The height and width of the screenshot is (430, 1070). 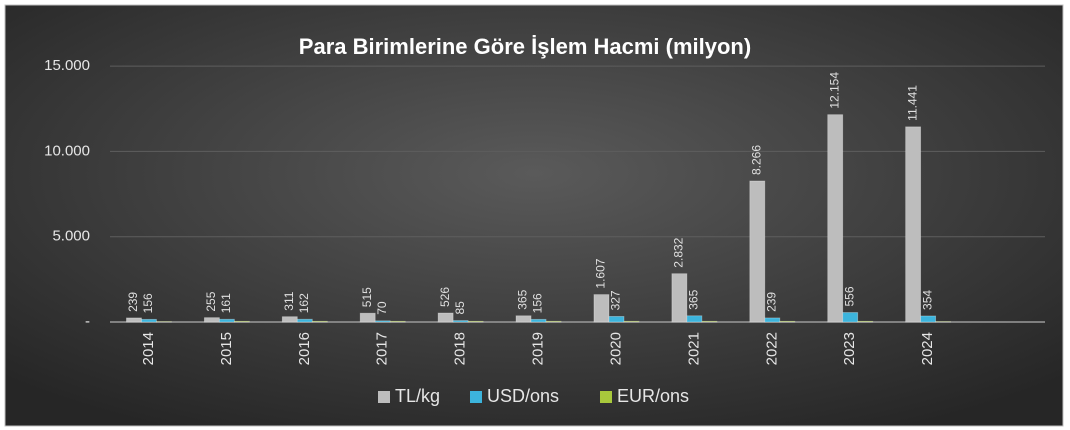 What do you see at coordinates (756, 160) in the screenshot?
I see `data-label: 8.266` at bounding box center [756, 160].